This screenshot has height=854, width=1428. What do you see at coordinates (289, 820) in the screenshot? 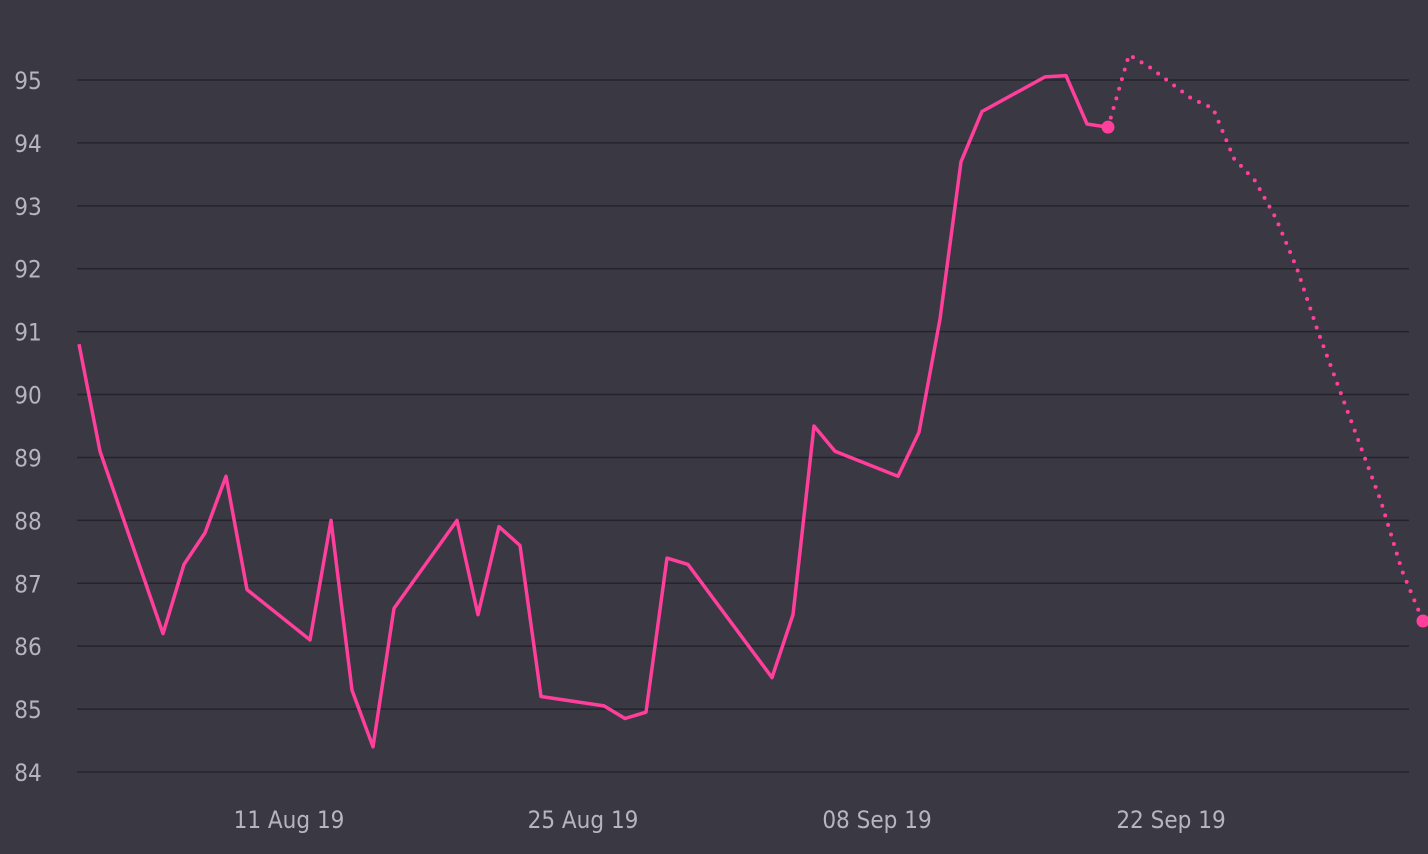
I see `x-tick-label-0: 11 Aug 19` at bounding box center [289, 820].